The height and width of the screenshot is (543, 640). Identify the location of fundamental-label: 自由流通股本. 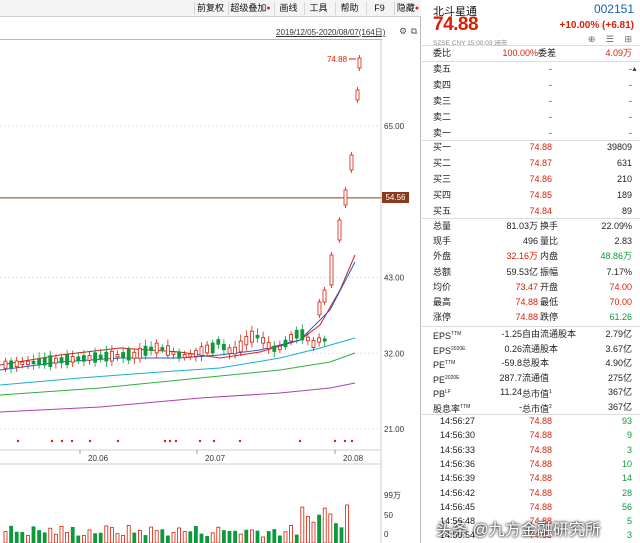
(549, 334).